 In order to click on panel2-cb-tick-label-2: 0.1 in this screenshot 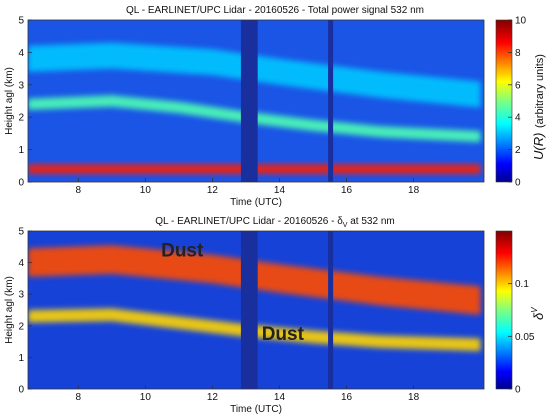, I will do `click(522, 284)`.